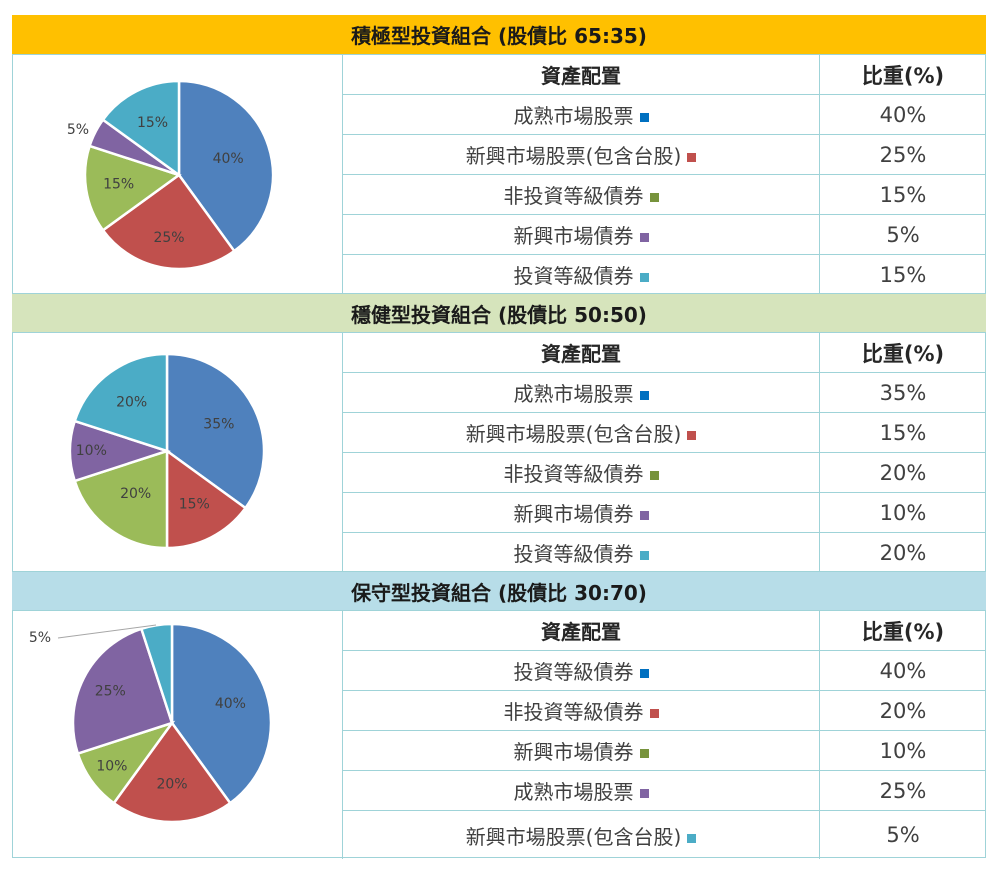 This screenshot has width=1000, height=876. I want to click on table-row: 新興市場股票(包含台股) 25%, so click(664, 155).